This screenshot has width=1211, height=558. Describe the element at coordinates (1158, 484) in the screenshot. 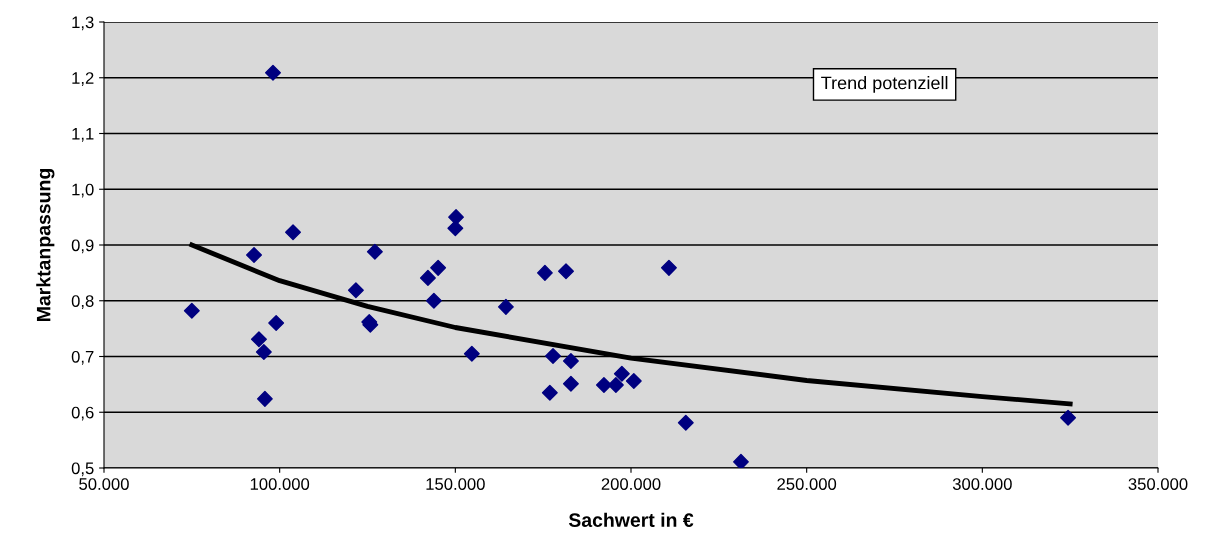

I see `x-tick-label: 350.000` at that location.